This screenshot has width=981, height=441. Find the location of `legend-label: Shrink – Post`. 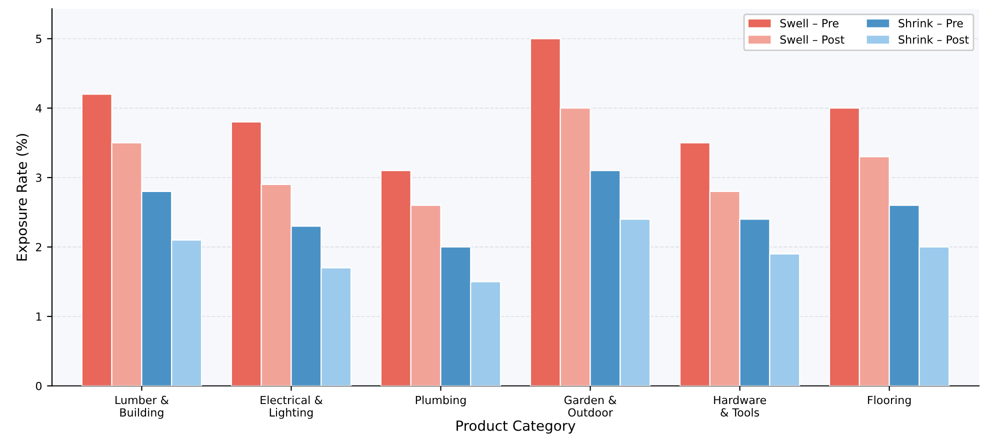

legend-label: Shrink – Post is located at coordinates (933, 39).